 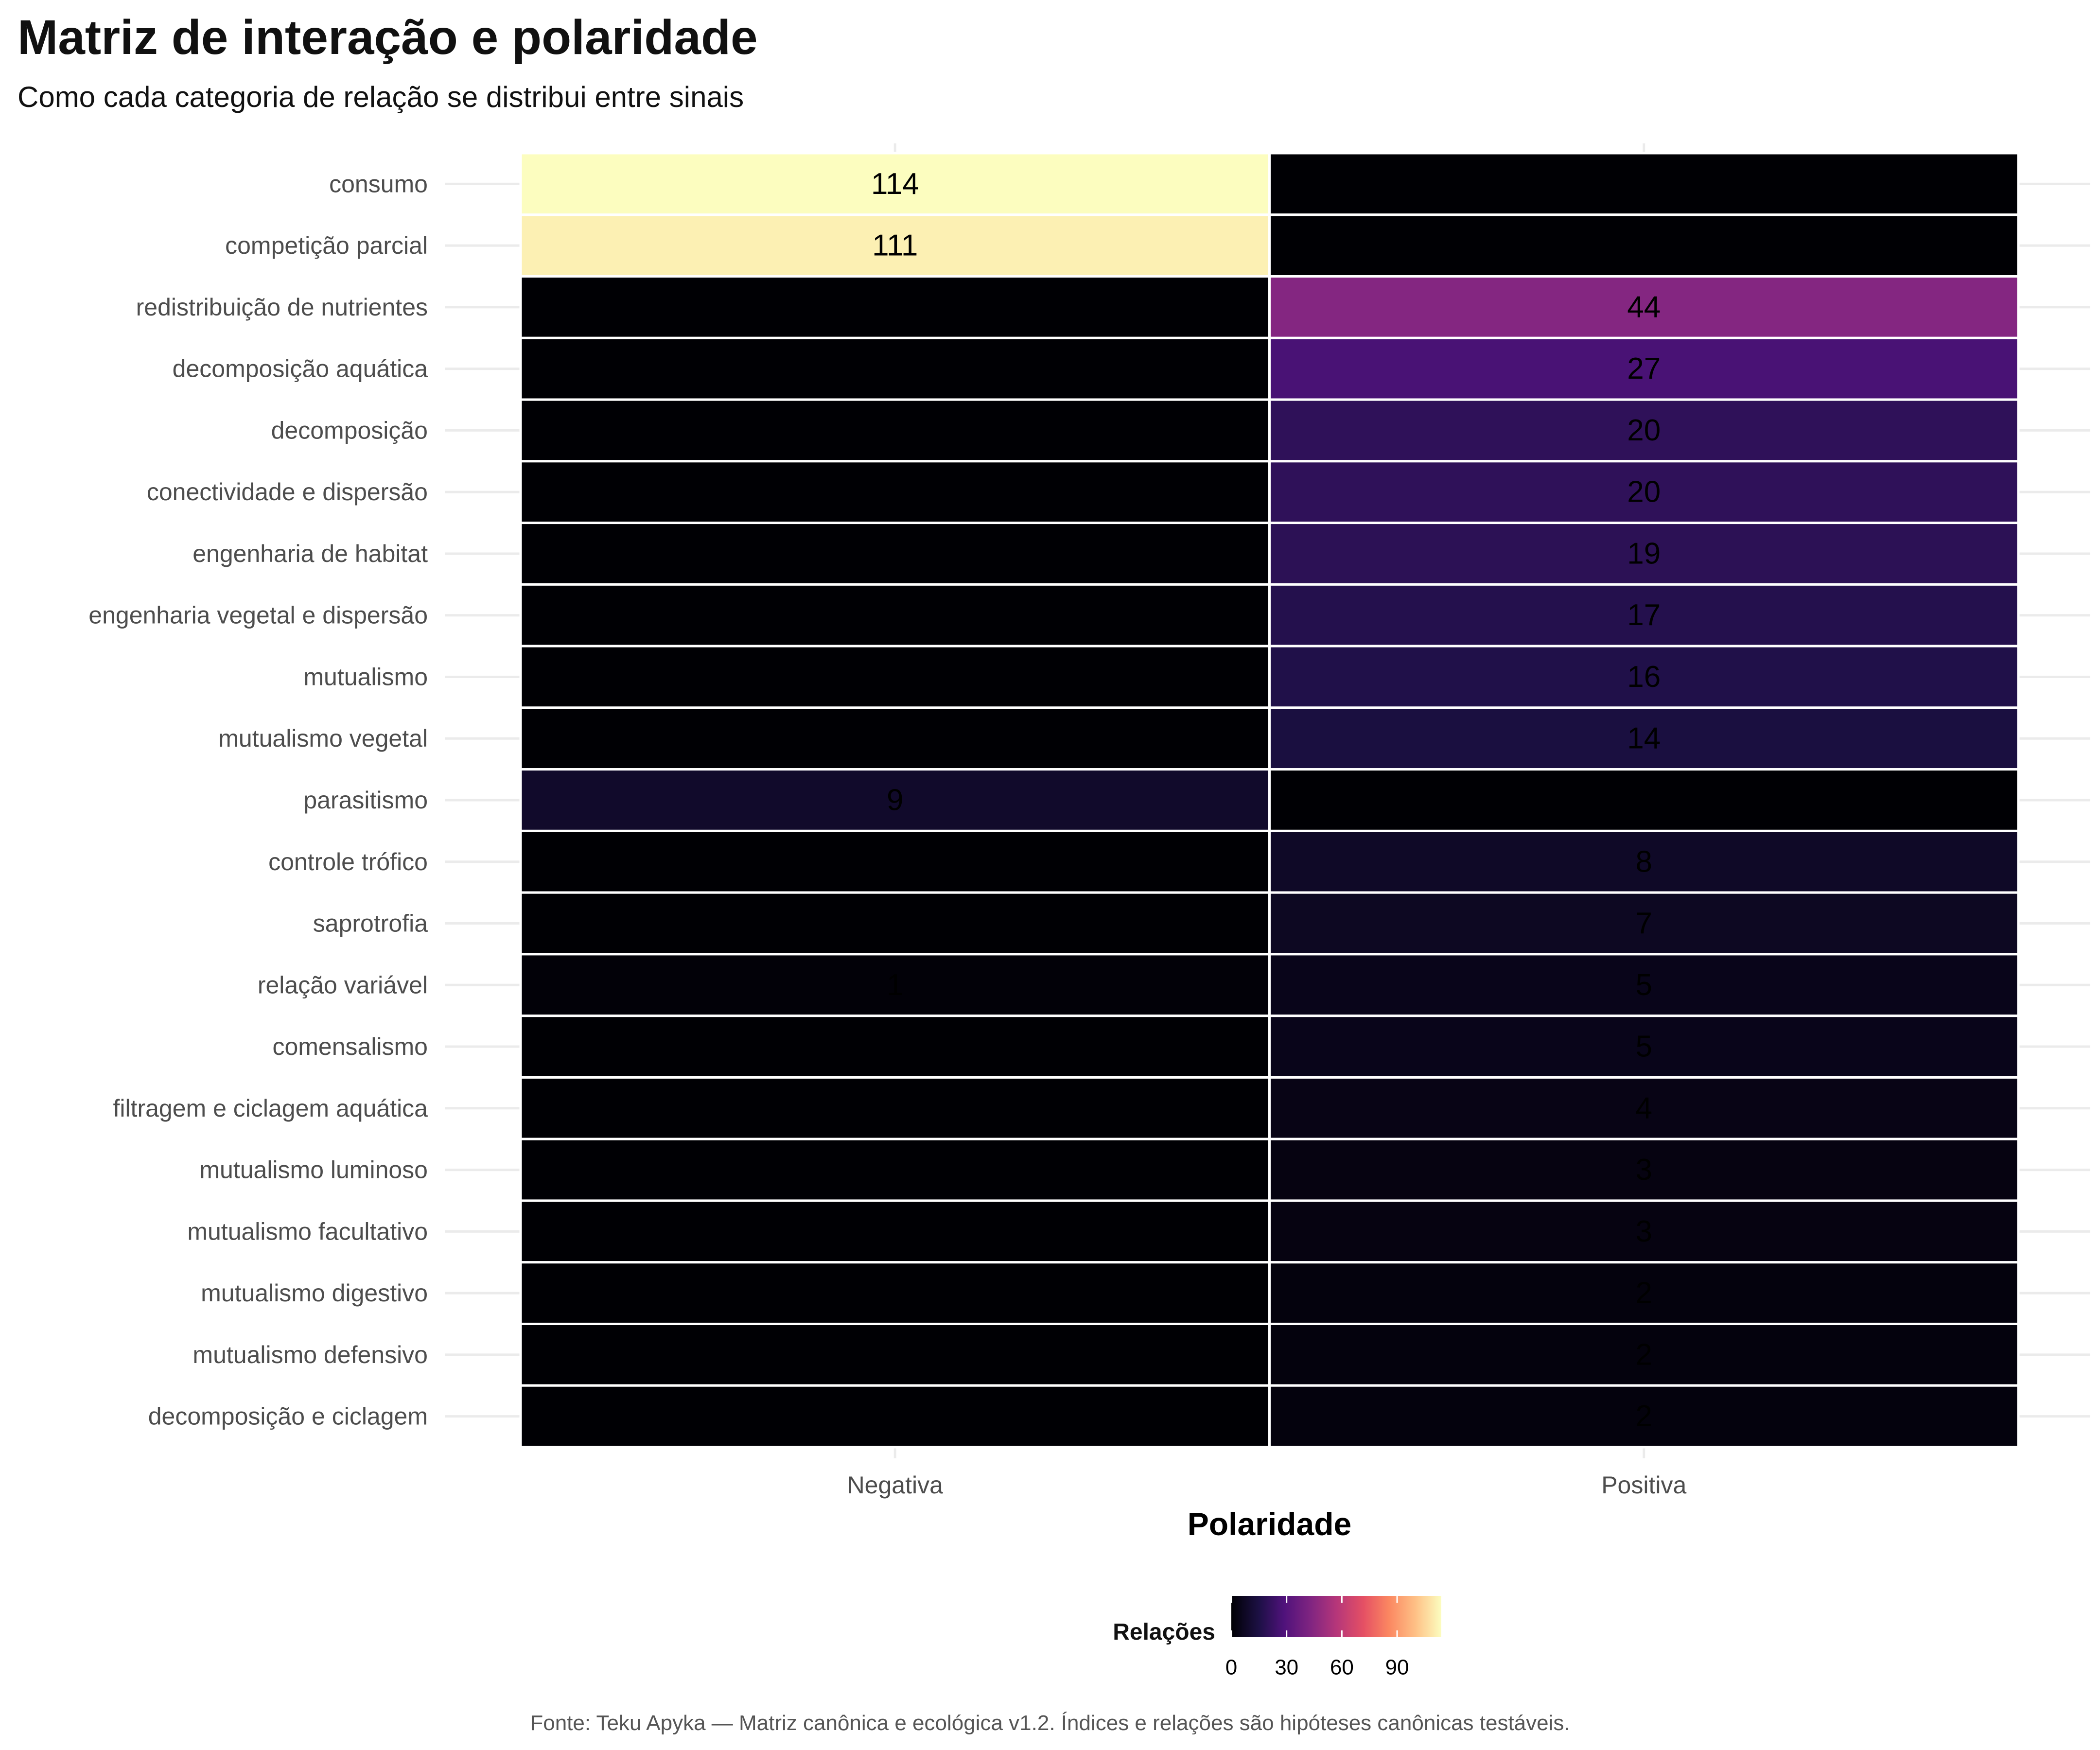 I want to click on cell-value-label: 114, so click(x=895, y=184).